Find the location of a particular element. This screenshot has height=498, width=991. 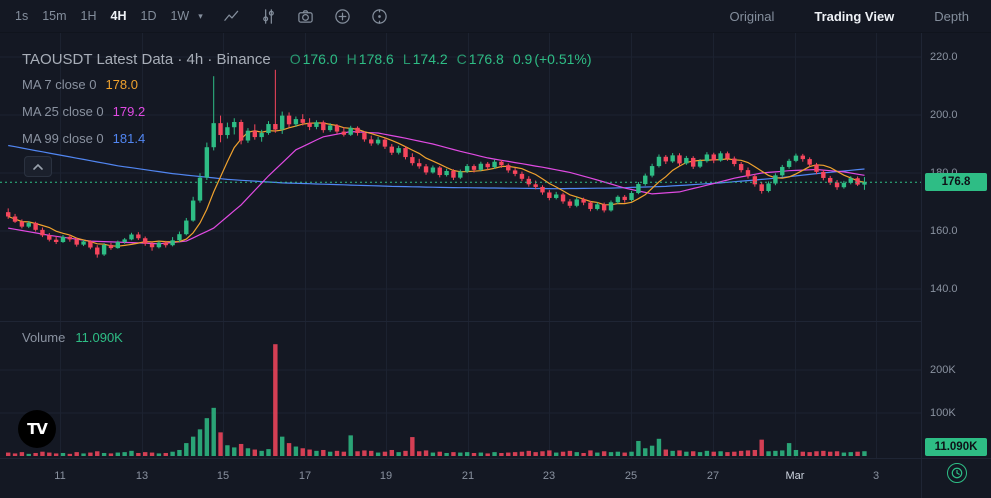

price-tick-label: 220.0 is located at coordinates (944, 57).